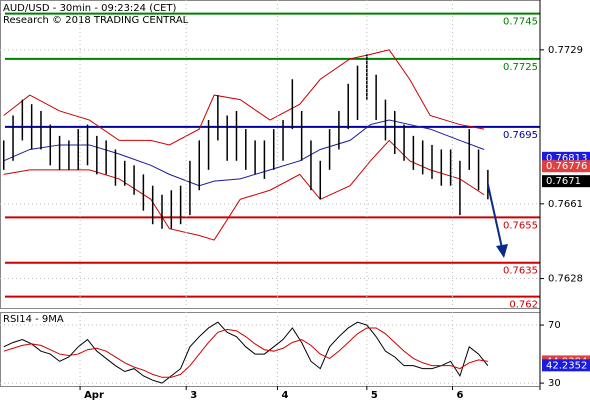  I want to click on price-tag-label: 0.76813, so click(566, 158).